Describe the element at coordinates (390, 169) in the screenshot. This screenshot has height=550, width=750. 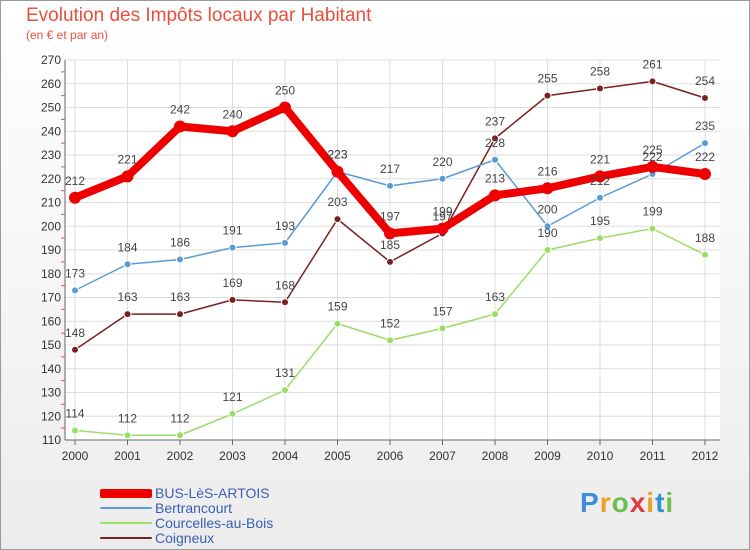
I see `data-label: 217` at that location.